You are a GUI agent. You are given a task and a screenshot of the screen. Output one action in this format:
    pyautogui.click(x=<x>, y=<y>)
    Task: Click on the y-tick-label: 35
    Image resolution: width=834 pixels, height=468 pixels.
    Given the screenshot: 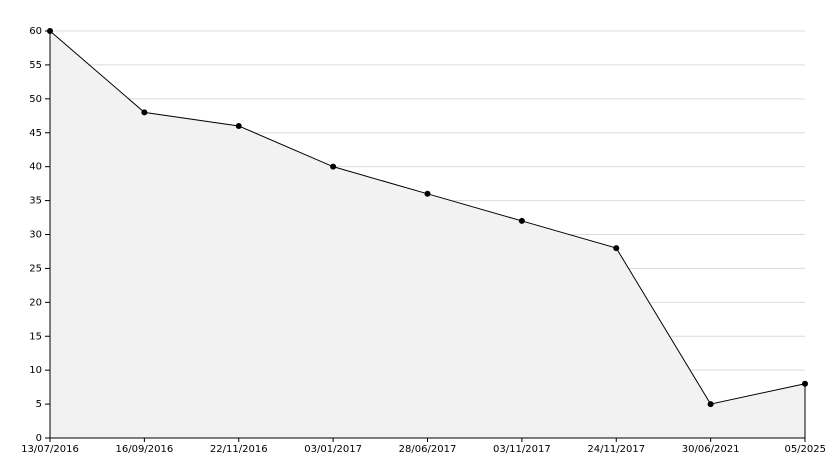 What is the action you would take?
    pyautogui.click(x=35, y=201)
    